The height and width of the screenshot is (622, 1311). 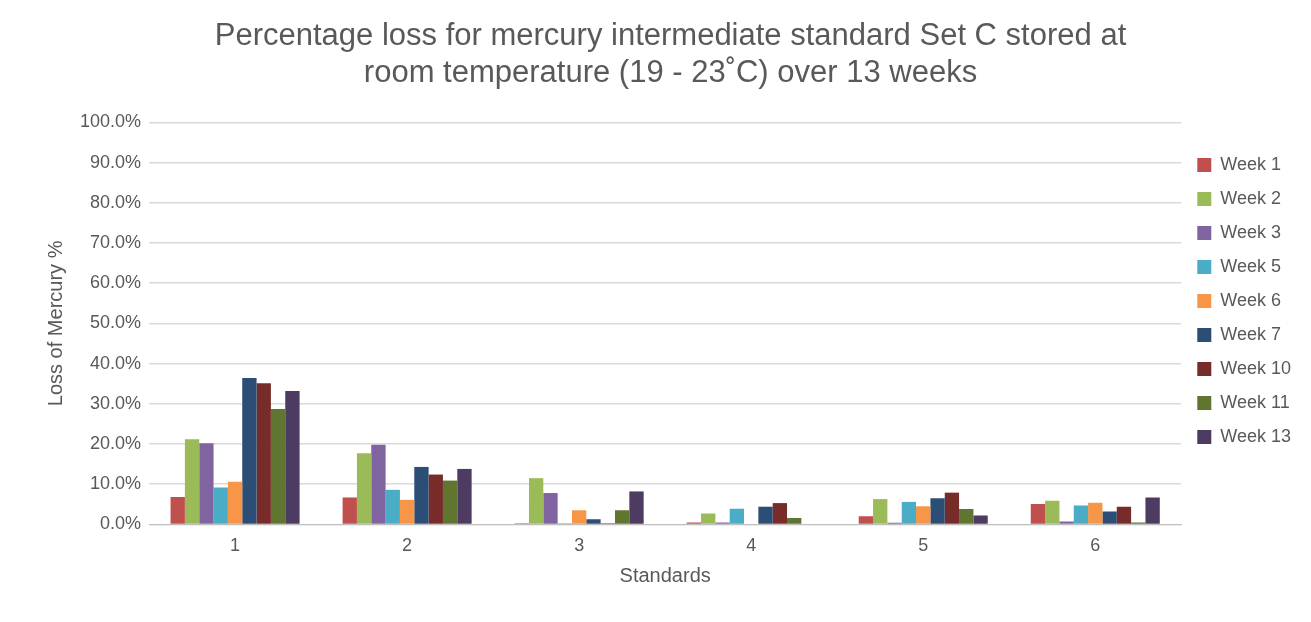 What do you see at coordinates (579, 545) in the screenshot?
I see `x-tick-label: 3` at bounding box center [579, 545].